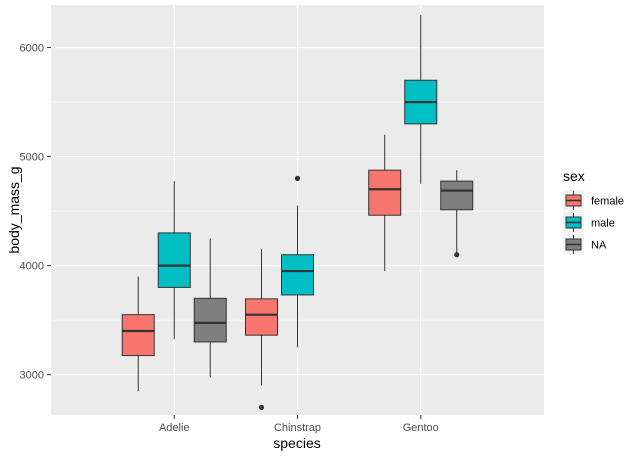 This screenshot has width=640, height=457. What do you see at coordinates (593, 211) in the screenshot?
I see `legend: sex female male NA` at bounding box center [593, 211].